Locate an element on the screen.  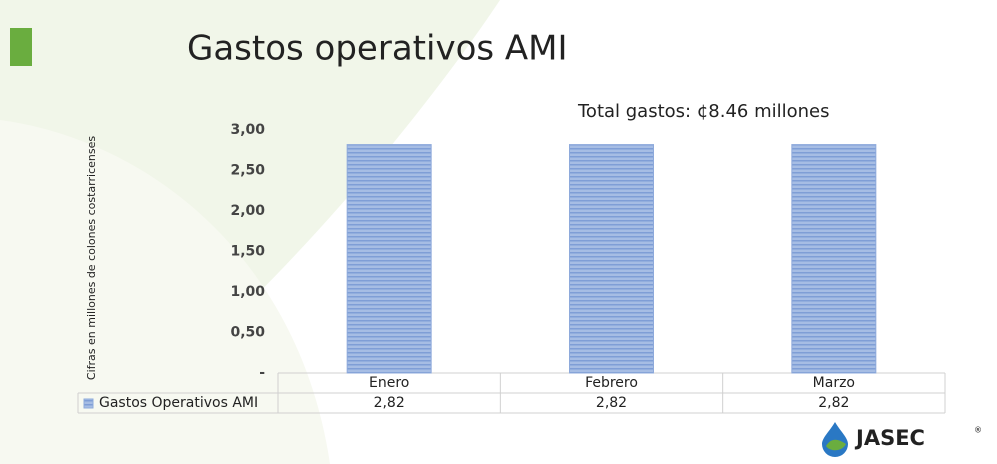
logo-drop is located at coordinates (835, 439).